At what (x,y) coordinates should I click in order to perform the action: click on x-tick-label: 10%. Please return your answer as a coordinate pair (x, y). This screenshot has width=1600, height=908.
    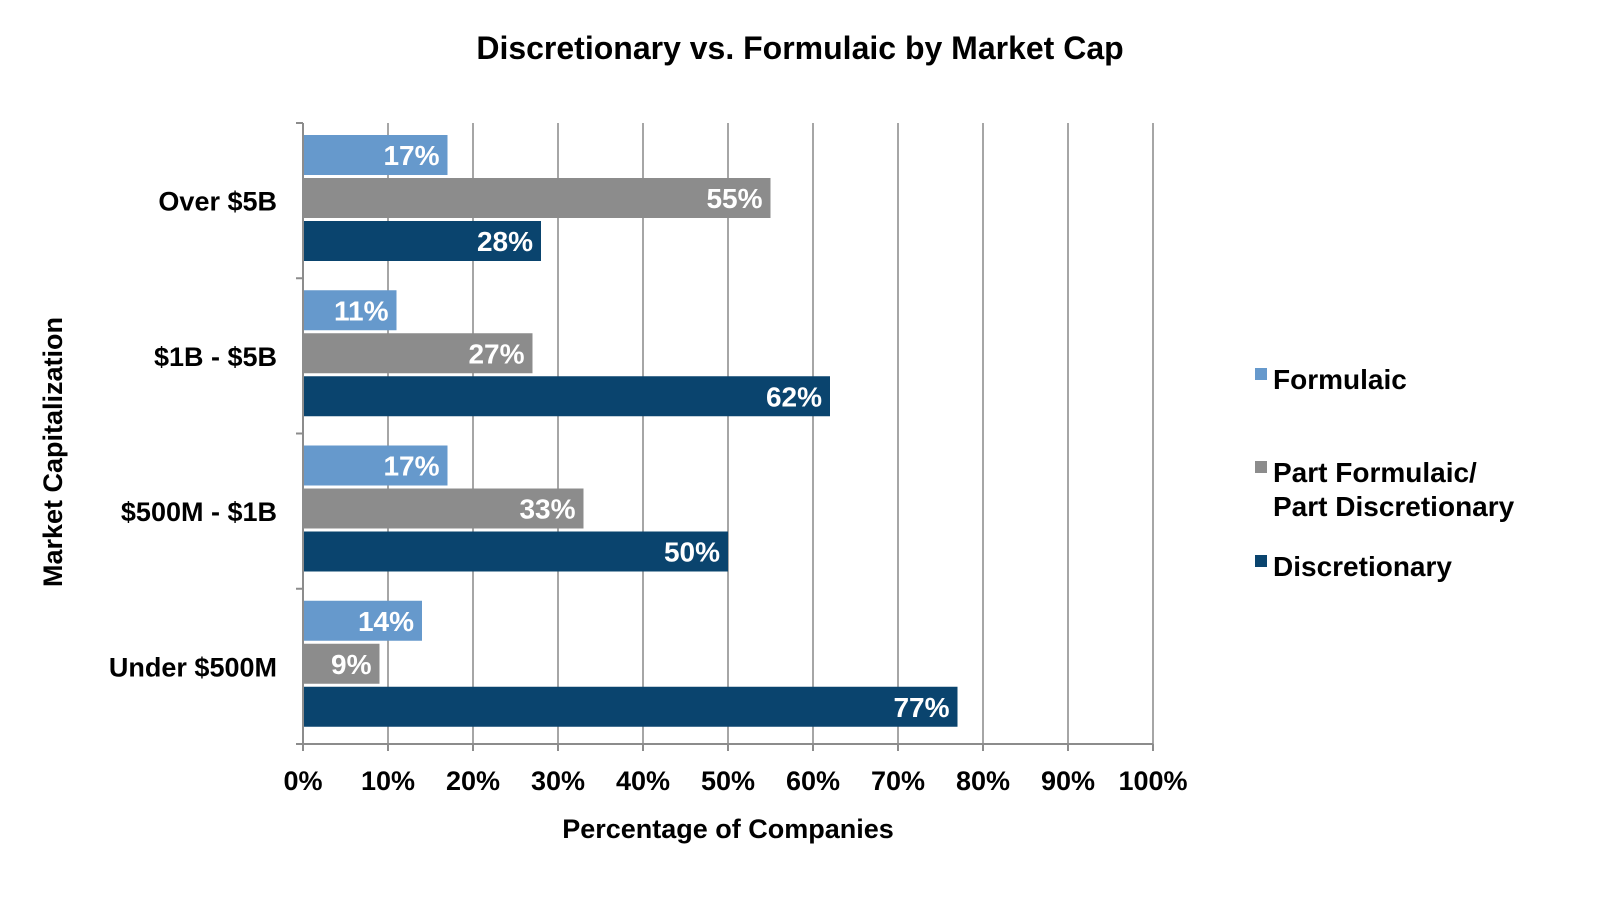
    Looking at the image, I should click on (388, 781).